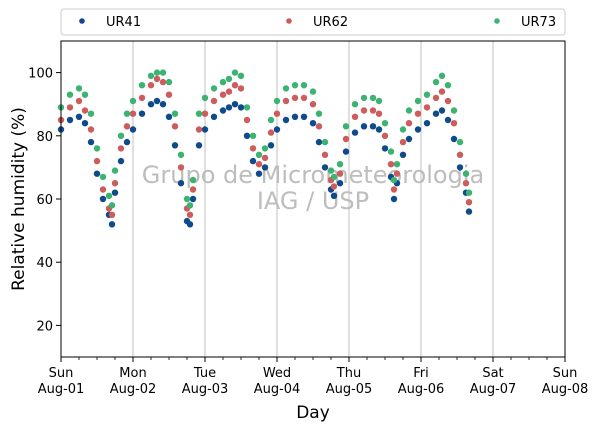 Image resolution: width=600 pixels, height=431 pixels. I want to click on x-tick-label-day: Tue, so click(204, 373).